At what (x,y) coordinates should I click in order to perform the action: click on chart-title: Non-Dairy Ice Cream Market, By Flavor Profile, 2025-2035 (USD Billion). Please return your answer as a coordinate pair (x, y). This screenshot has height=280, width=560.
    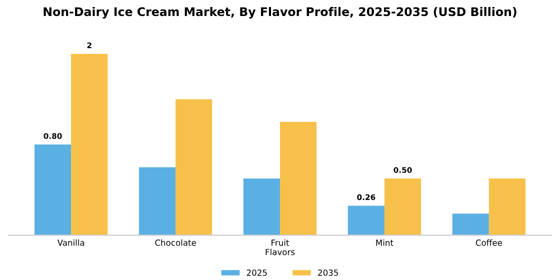
    Looking at the image, I should click on (280, 13).